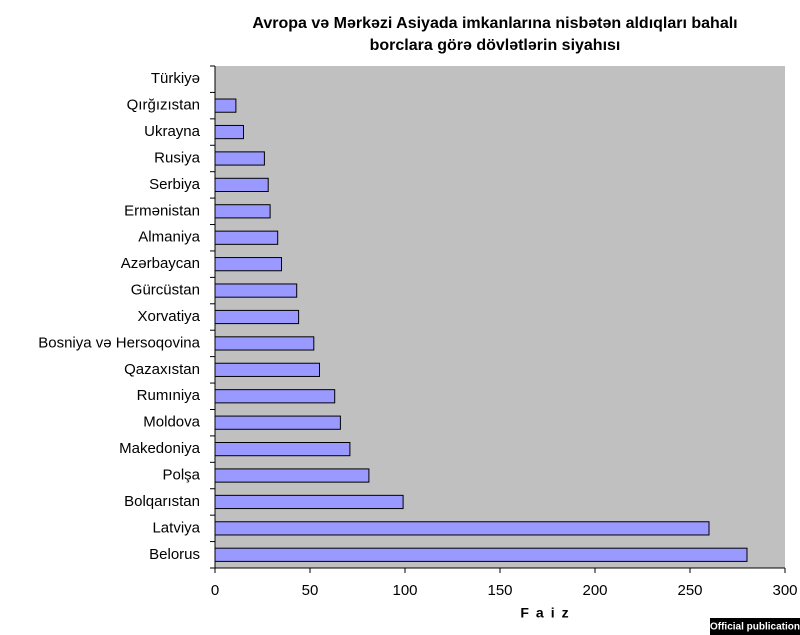 The height and width of the screenshot is (635, 800). Describe the element at coordinates (174, 554) in the screenshot. I see `y-tick-label: Belorus` at that location.